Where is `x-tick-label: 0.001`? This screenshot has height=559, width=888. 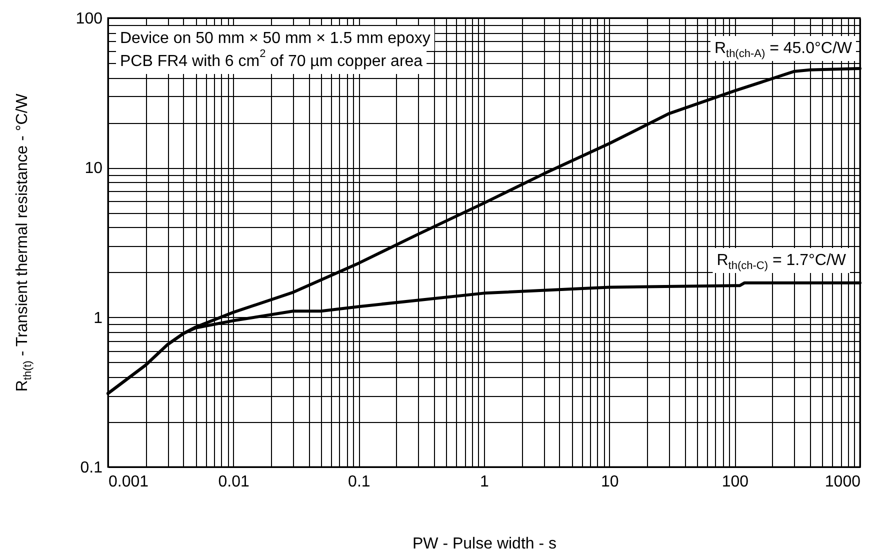 x-tick-label: 0.001 is located at coordinates (128, 482).